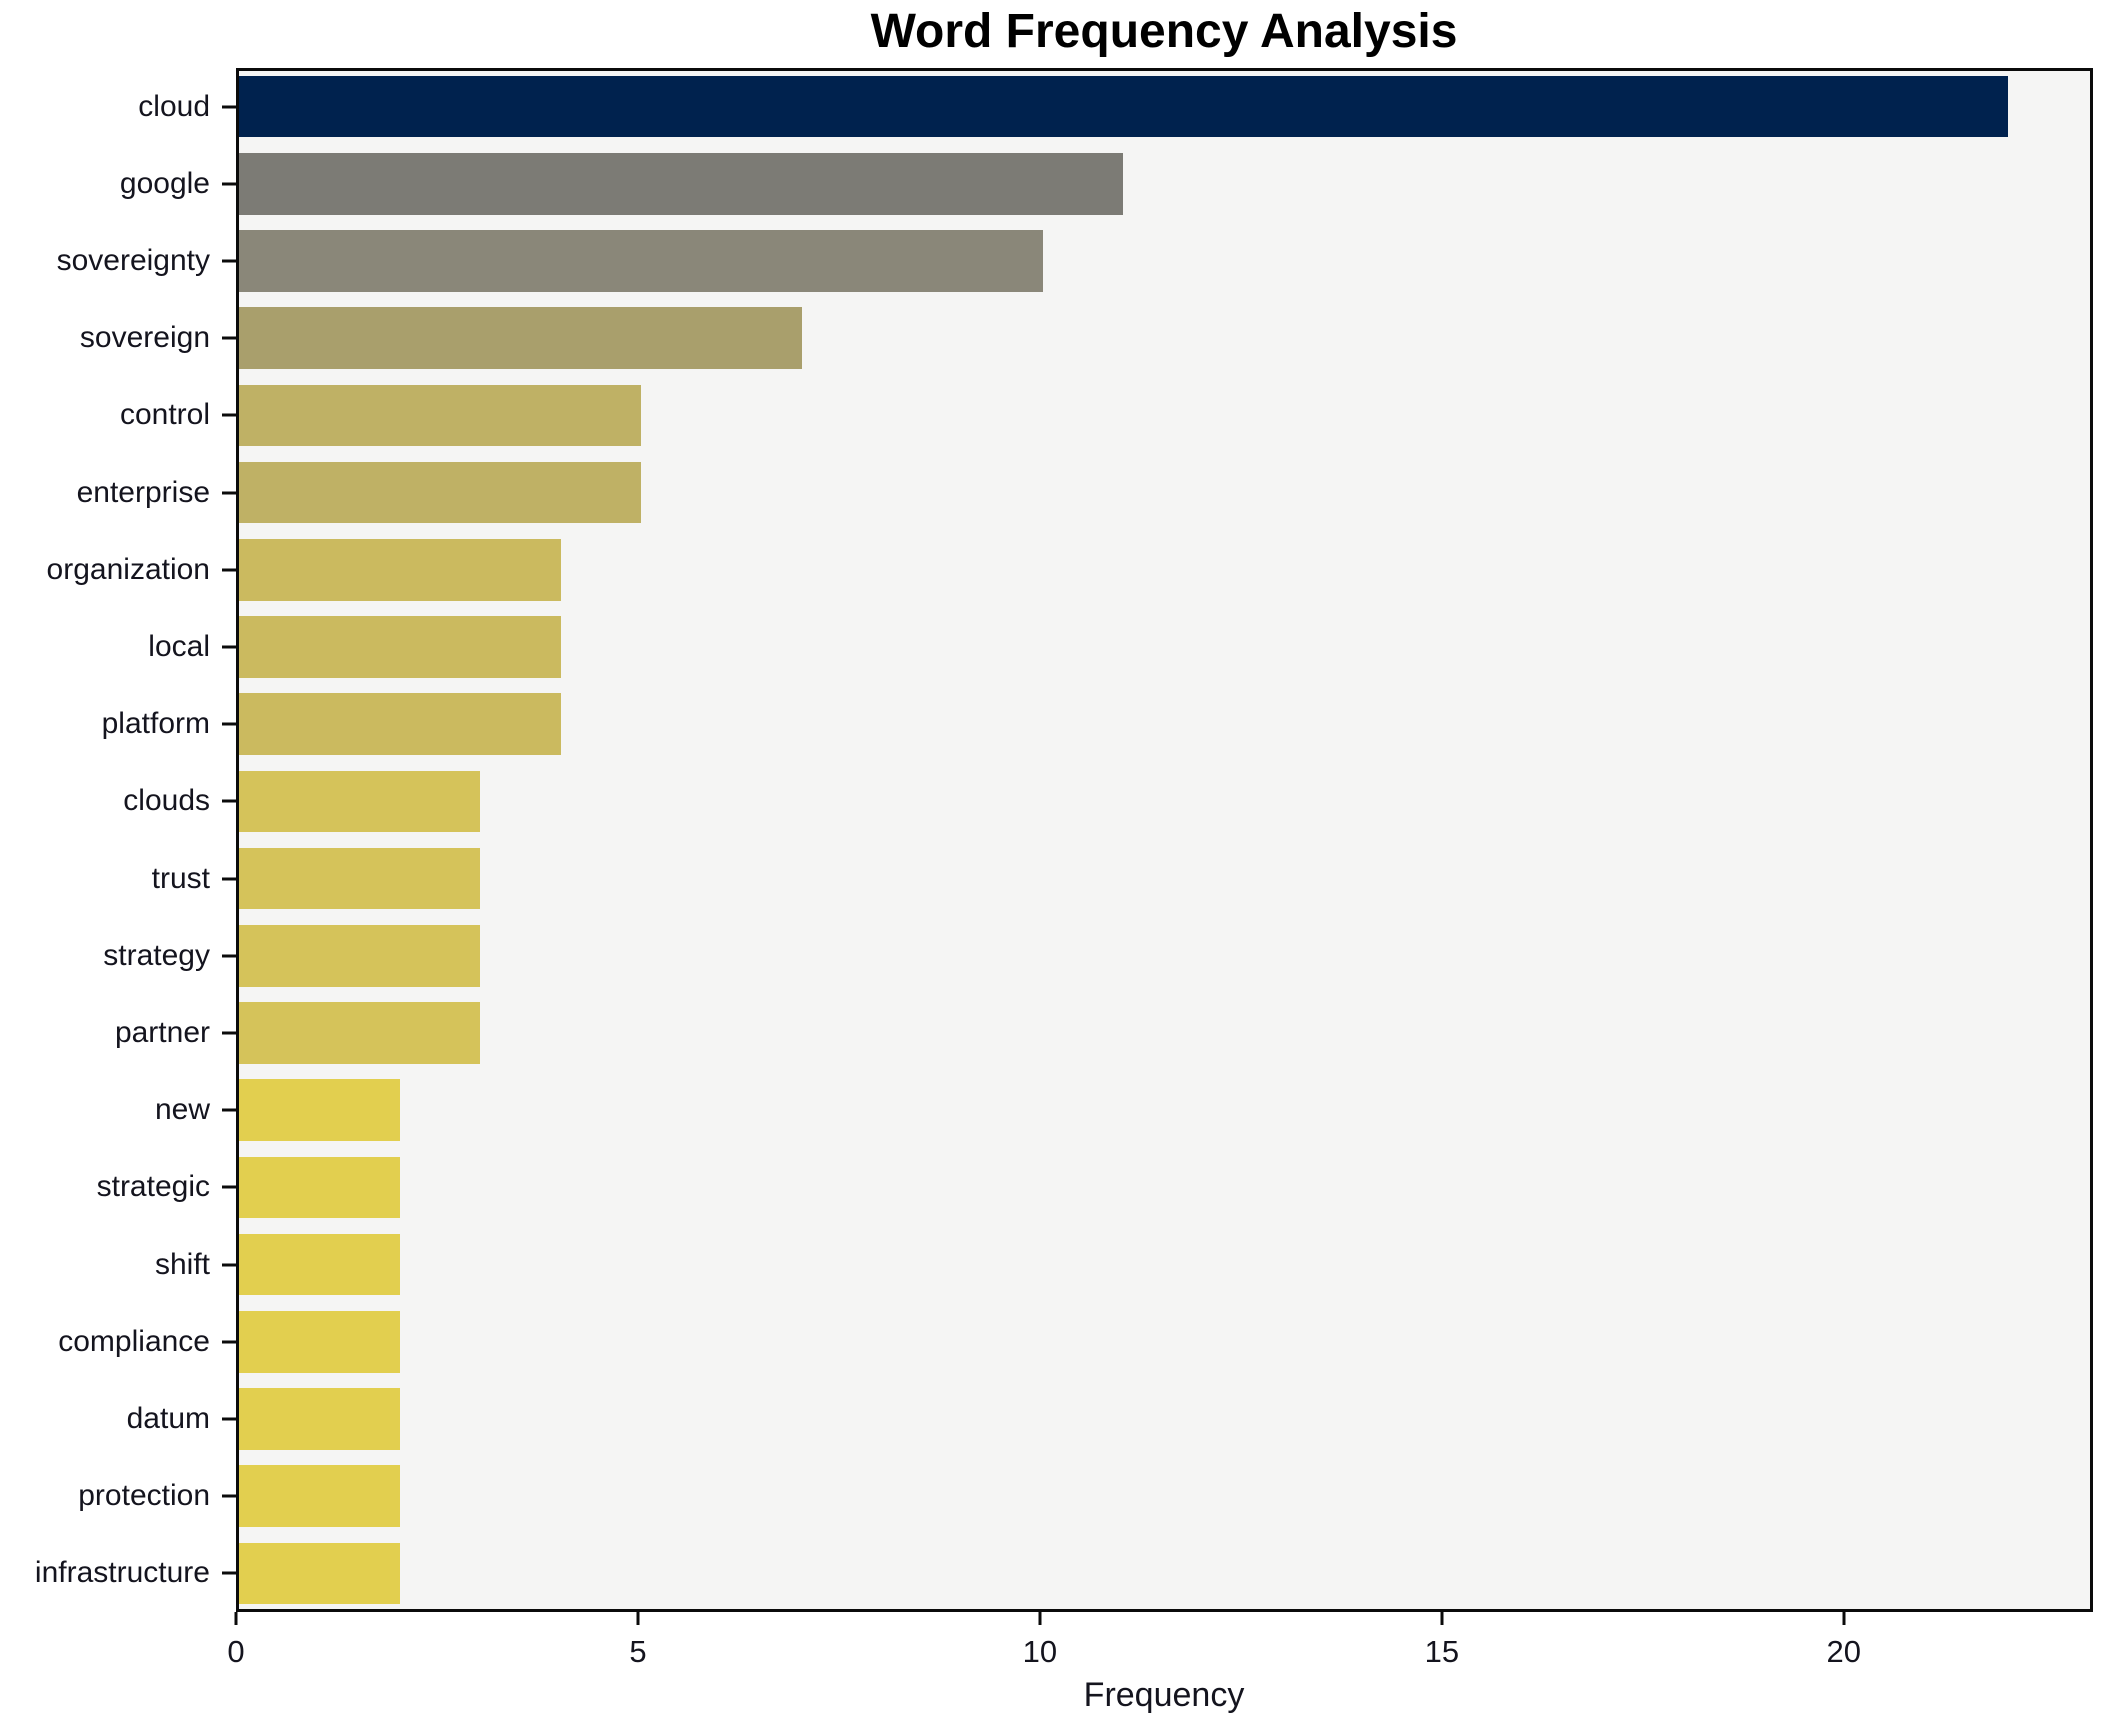 The image size is (2113, 1722). What do you see at coordinates (1040, 1651) in the screenshot?
I see `x-tick-label-10: 10` at bounding box center [1040, 1651].